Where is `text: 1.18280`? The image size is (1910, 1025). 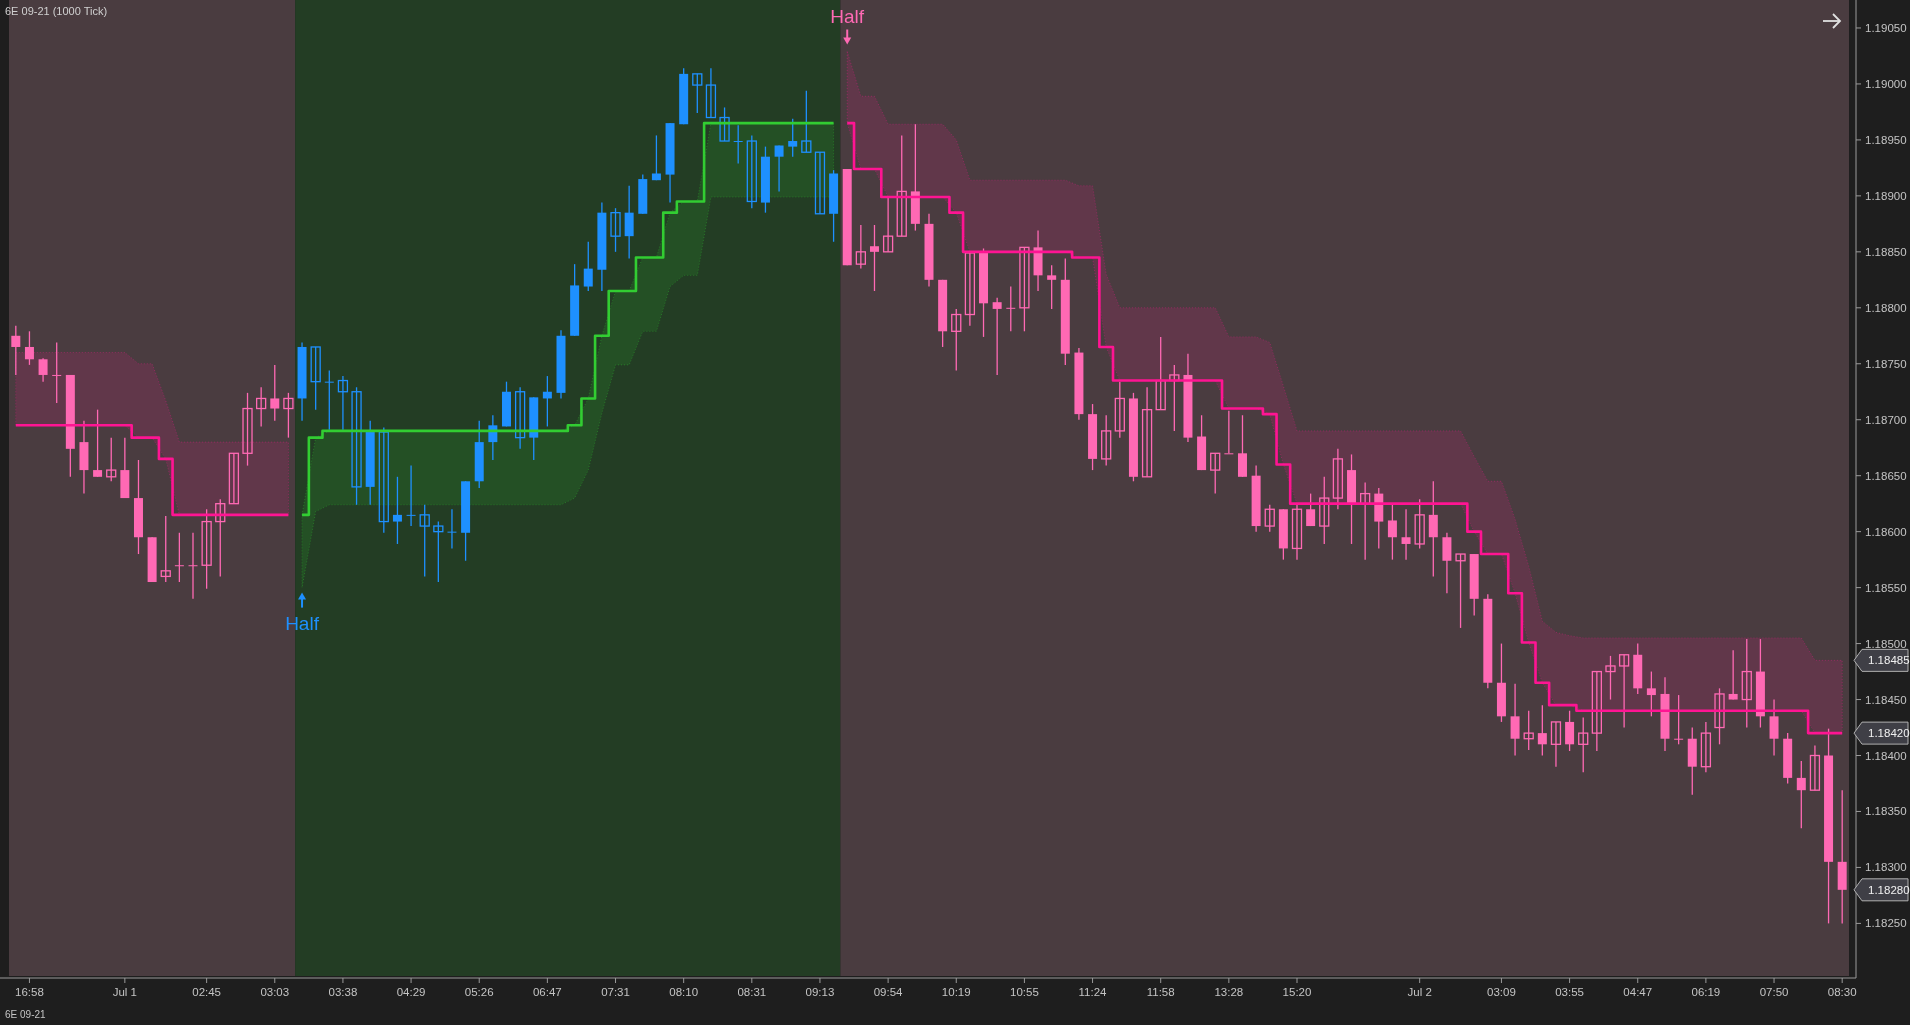 text: 1.18280 is located at coordinates (1889, 889).